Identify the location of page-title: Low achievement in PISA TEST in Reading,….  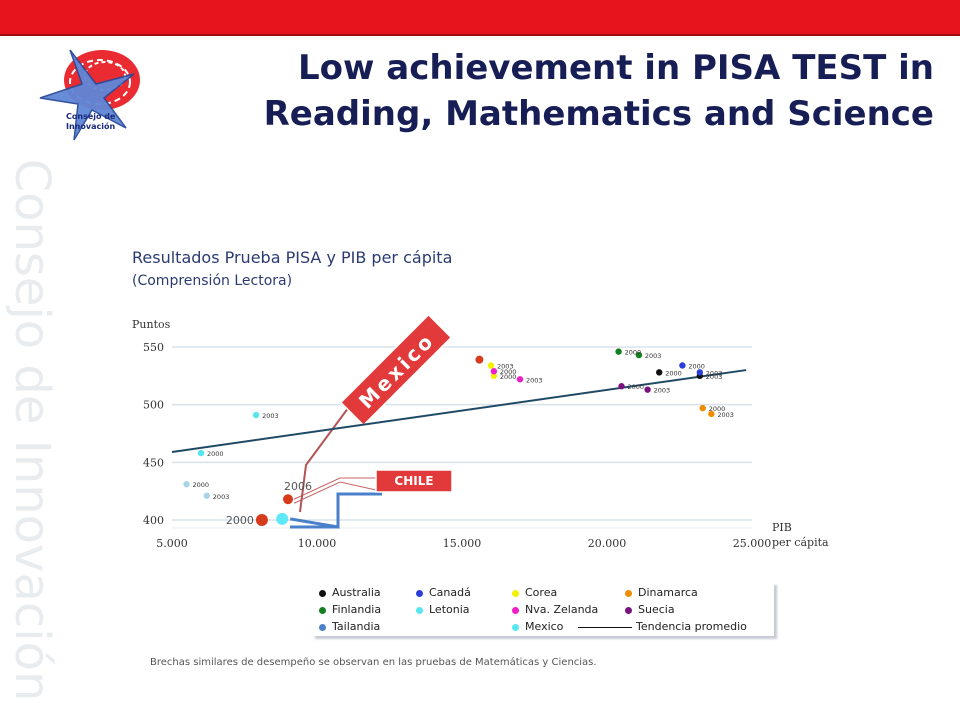
(557, 91).